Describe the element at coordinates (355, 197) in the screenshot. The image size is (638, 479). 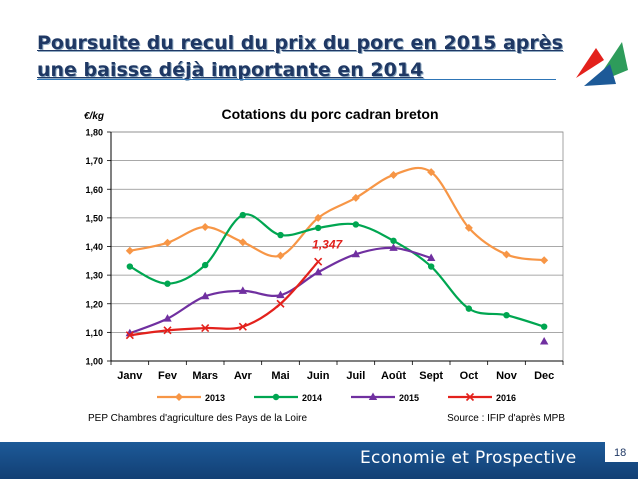
I see `point-2013-Juil` at that location.